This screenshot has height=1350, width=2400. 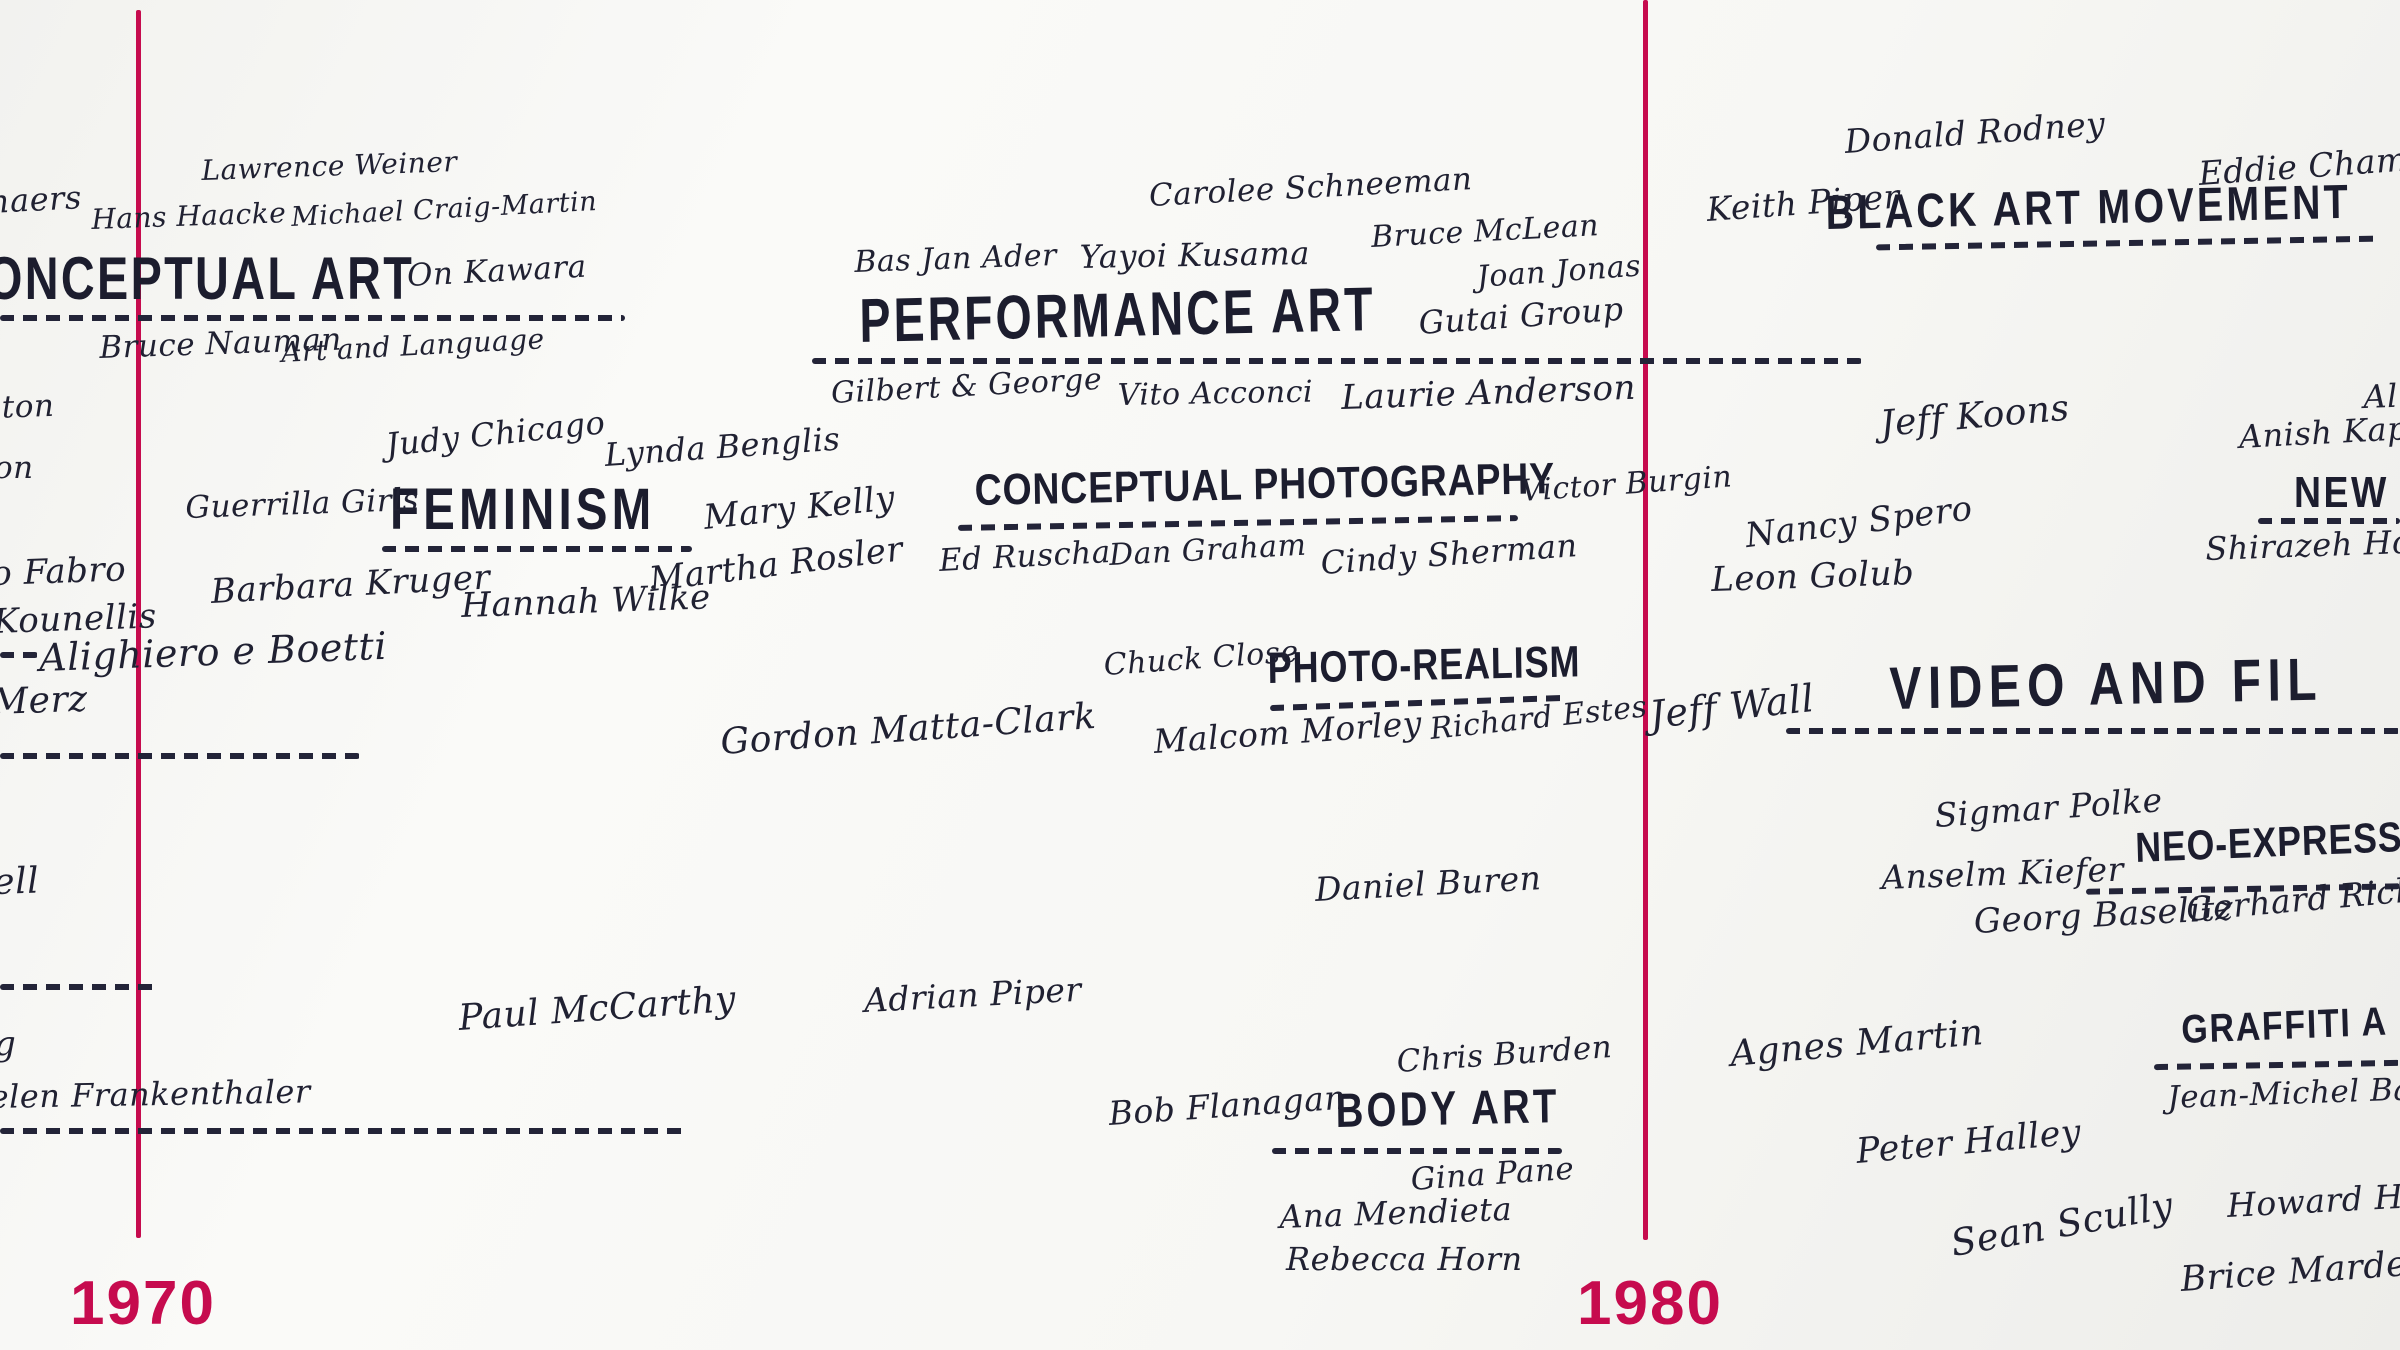 What do you see at coordinates (908, 729) in the screenshot?
I see `artist-gordon-matta-clark: Gordon Matta-Clark` at bounding box center [908, 729].